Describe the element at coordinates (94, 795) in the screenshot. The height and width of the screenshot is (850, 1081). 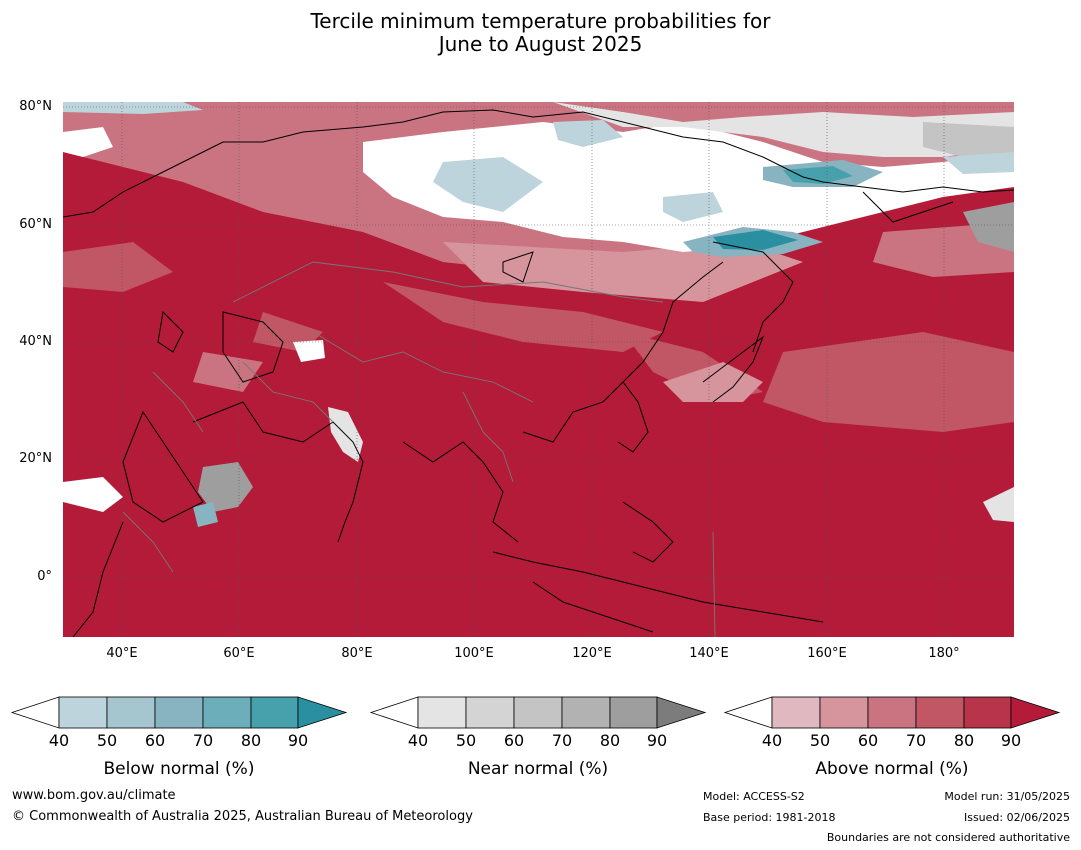
I see `website-link: www.bom.gov.au/climate` at that location.